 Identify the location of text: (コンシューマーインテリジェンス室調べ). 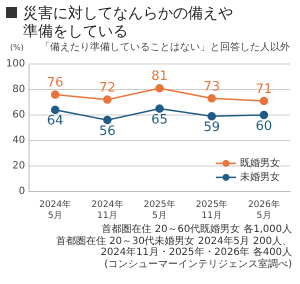
(197, 264).